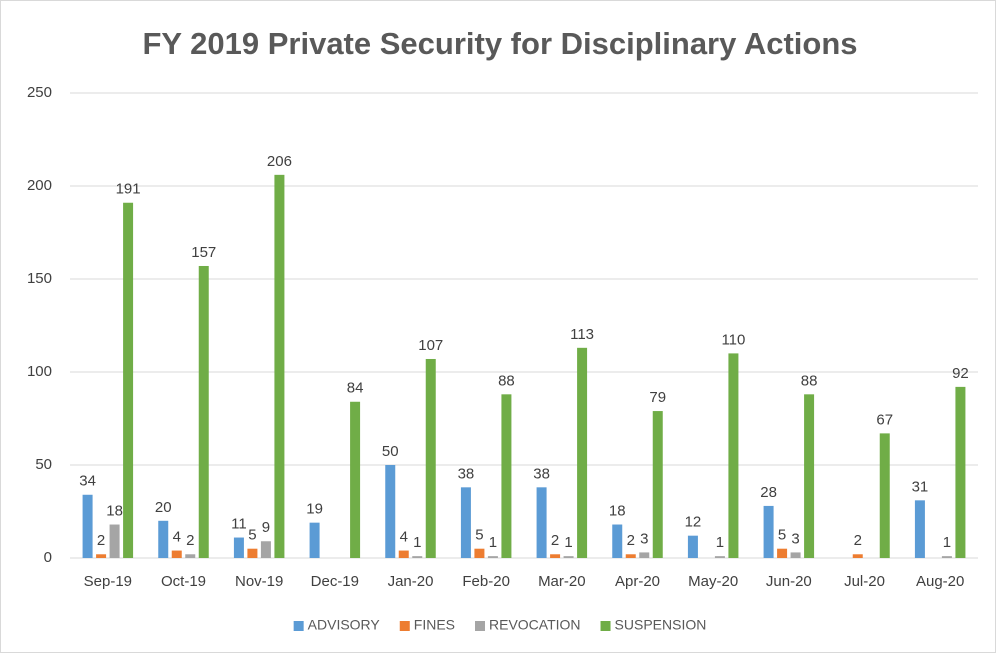 The height and width of the screenshot is (655, 1000). What do you see at coordinates (960, 373) in the screenshot?
I see `data-label: 92` at bounding box center [960, 373].